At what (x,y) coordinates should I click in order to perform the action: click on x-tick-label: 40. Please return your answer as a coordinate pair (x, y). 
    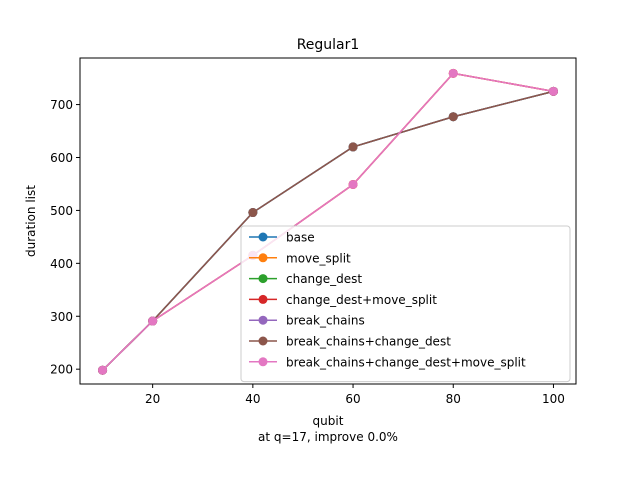
    Looking at the image, I should click on (252, 399).